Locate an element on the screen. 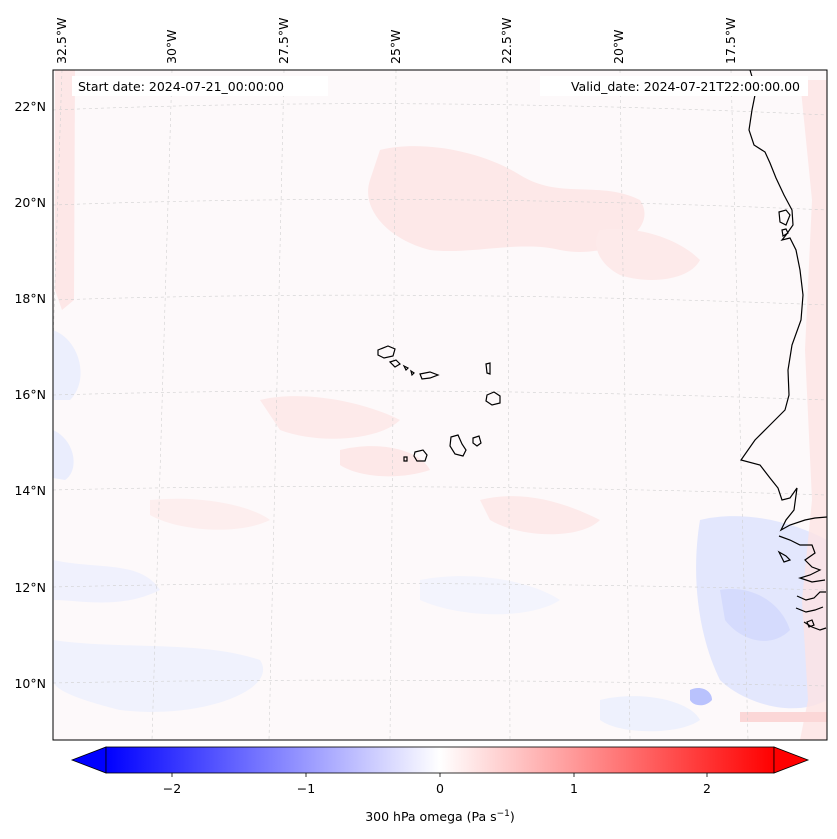 Image resolution: width=837 pixels, height=839 pixels. lat-label: 14°N is located at coordinates (30, 490).